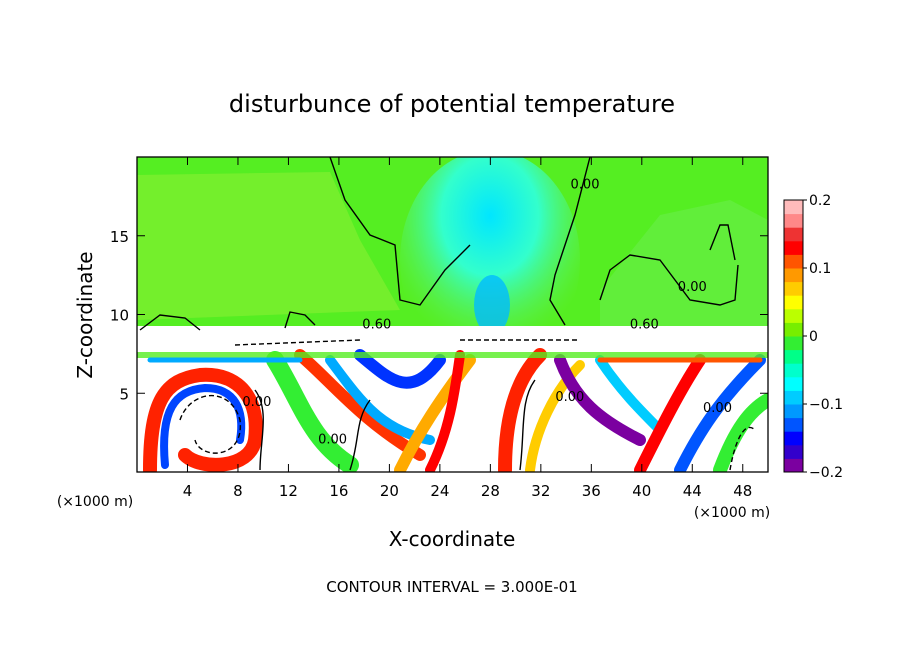  I want to click on x-tick-label: 32, so click(540, 491).